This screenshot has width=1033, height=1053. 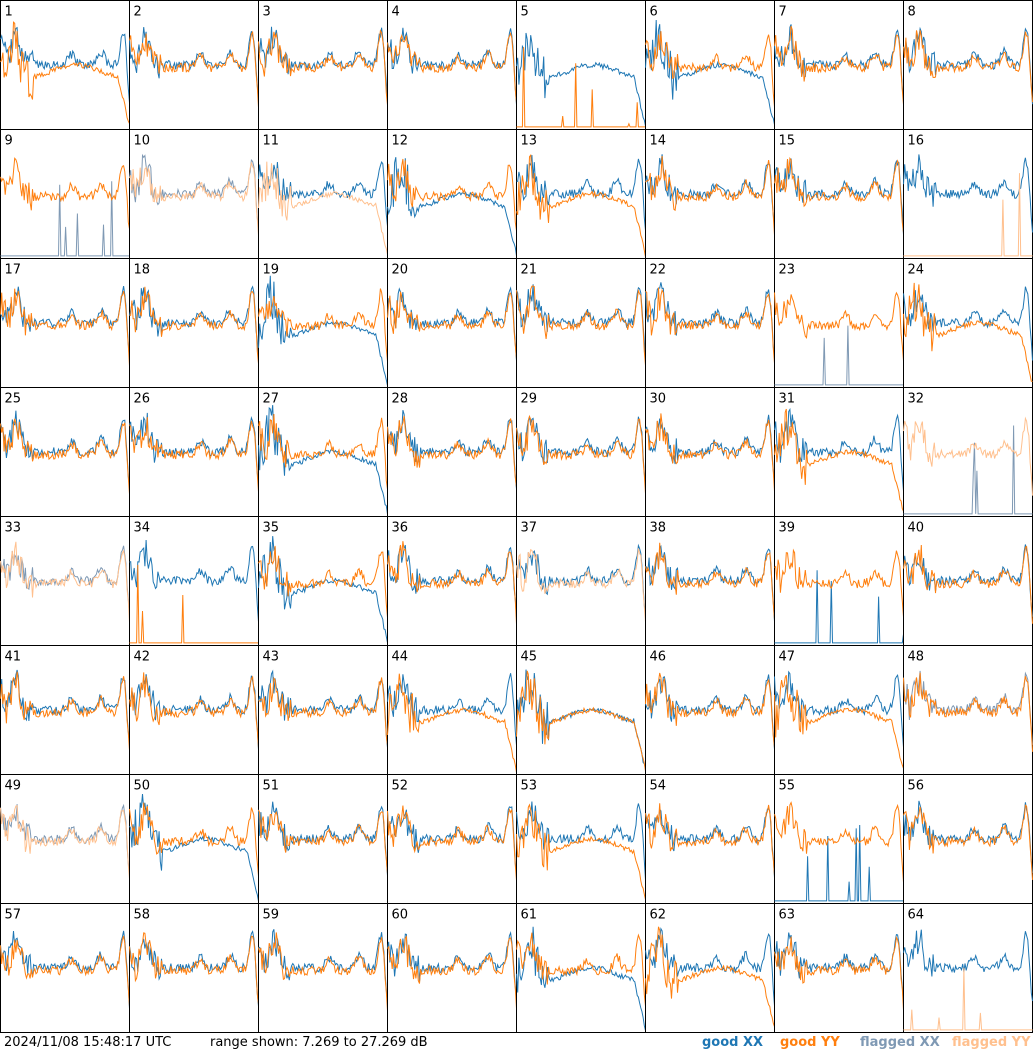 I want to click on panel-label: 2, so click(x=138, y=12).